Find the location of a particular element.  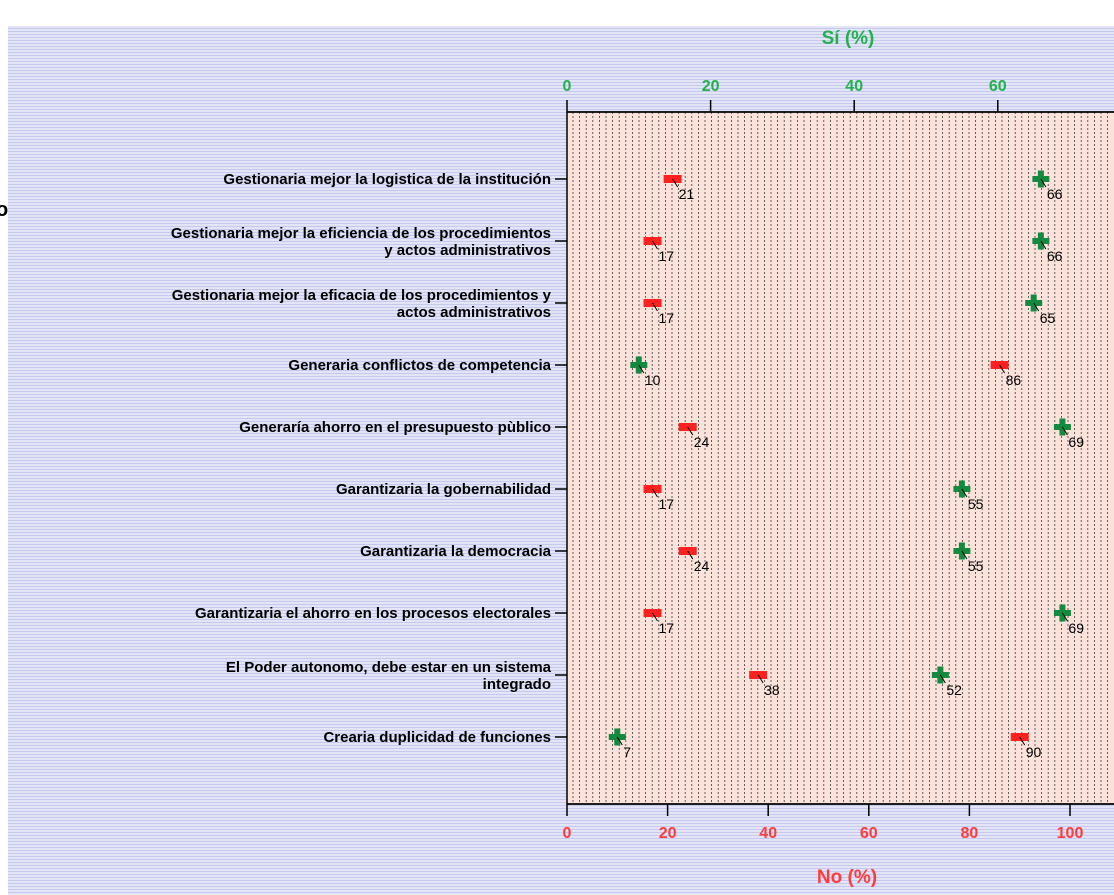

no-value-label: 38 is located at coordinates (772, 690).